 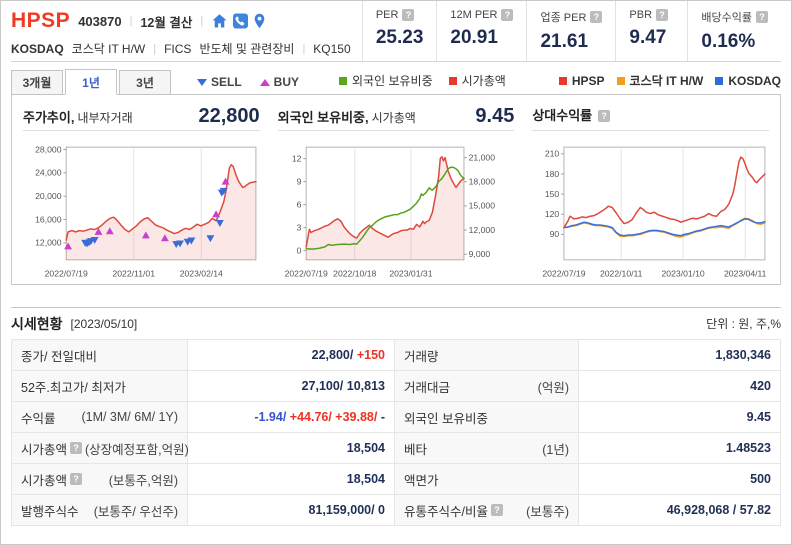 What do you see at coordinates (477, 80) in the screenshot?
I see `legend-market-cap: 시가총액` at bounding box center [477, 80].